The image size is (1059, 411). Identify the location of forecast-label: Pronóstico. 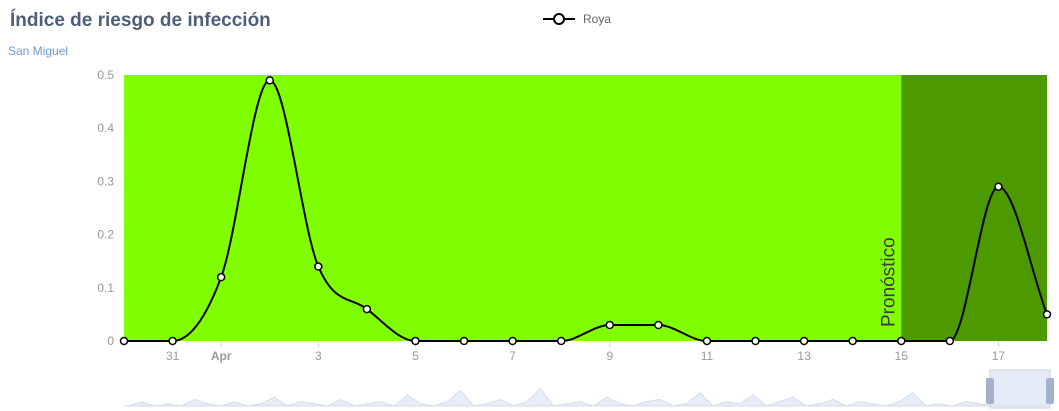
(888, 282).